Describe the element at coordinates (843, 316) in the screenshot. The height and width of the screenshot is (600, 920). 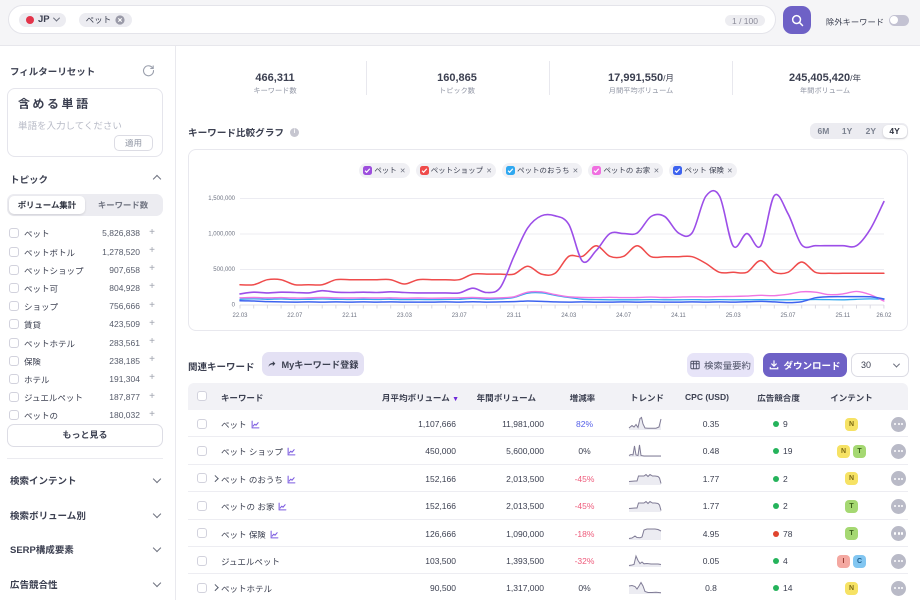
I see `svg-text: 25.11` at that location.